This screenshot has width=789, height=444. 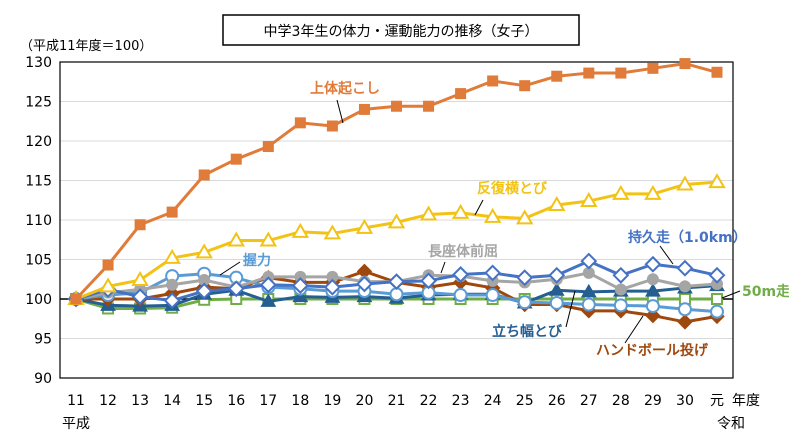 I want to click on x-tick-label: 27, so click(x=589, y=401).